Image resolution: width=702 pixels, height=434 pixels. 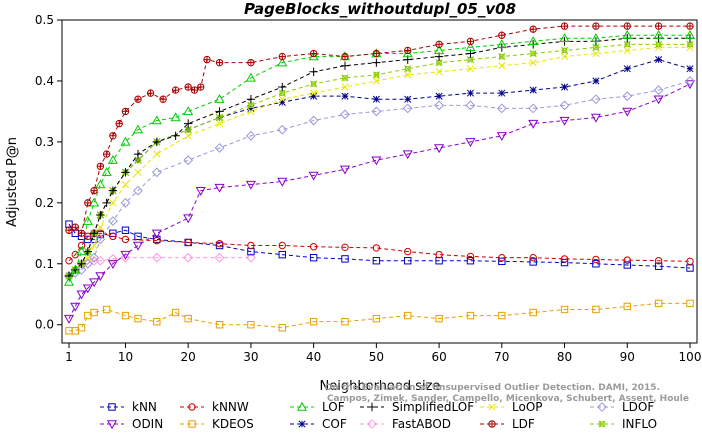 I want to click on y-tick-label: 0.4, so click(x=44, y=81).